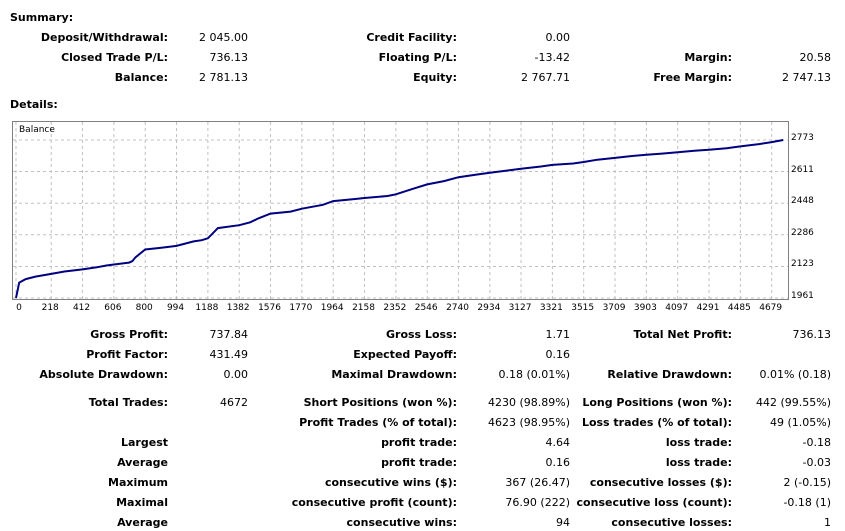 The image size is (845, 531). What do you see at coordinates (127, 354) in the screenshot?
I see `profit-factor-label: Profit Factor:` at bounding box center [127, 354].